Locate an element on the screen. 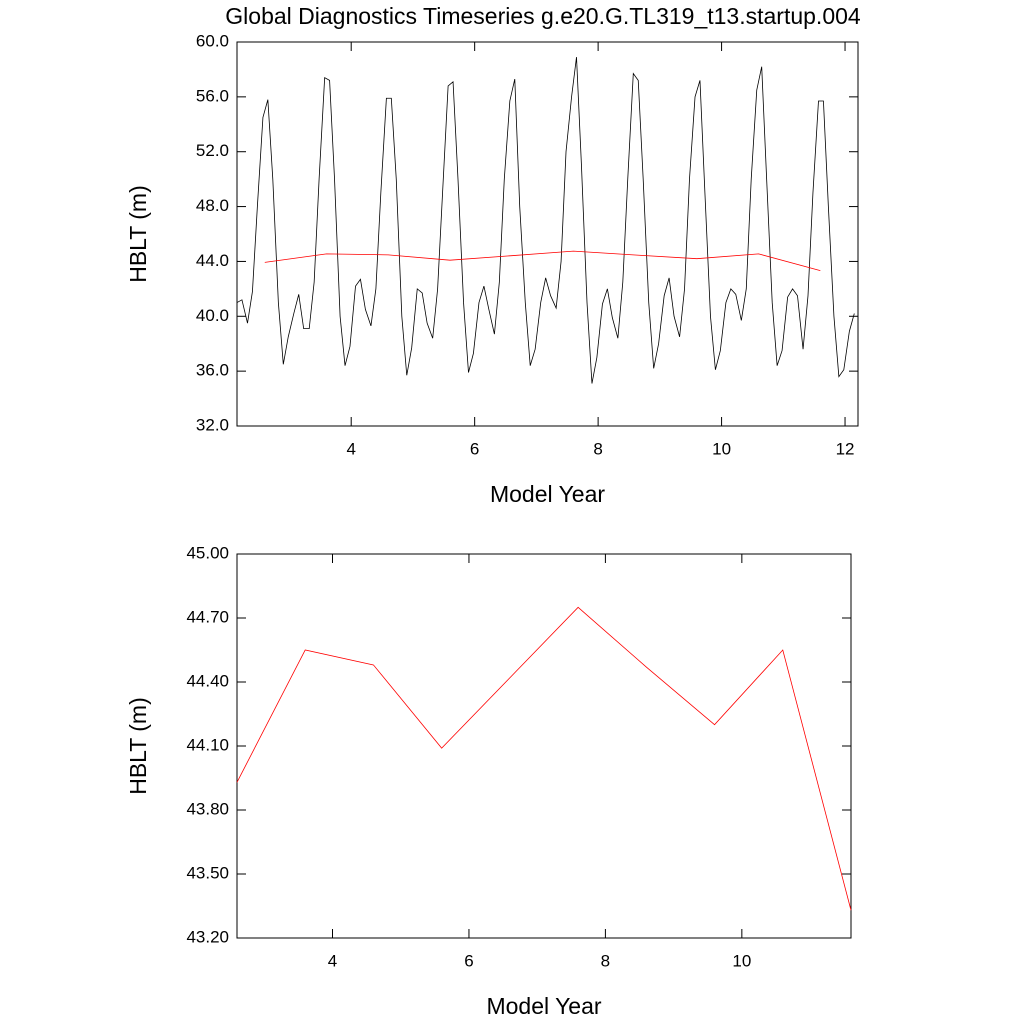 The image size is (1024, 1024). y-tick-label: 45.00 is located at coordinates (207, 552).